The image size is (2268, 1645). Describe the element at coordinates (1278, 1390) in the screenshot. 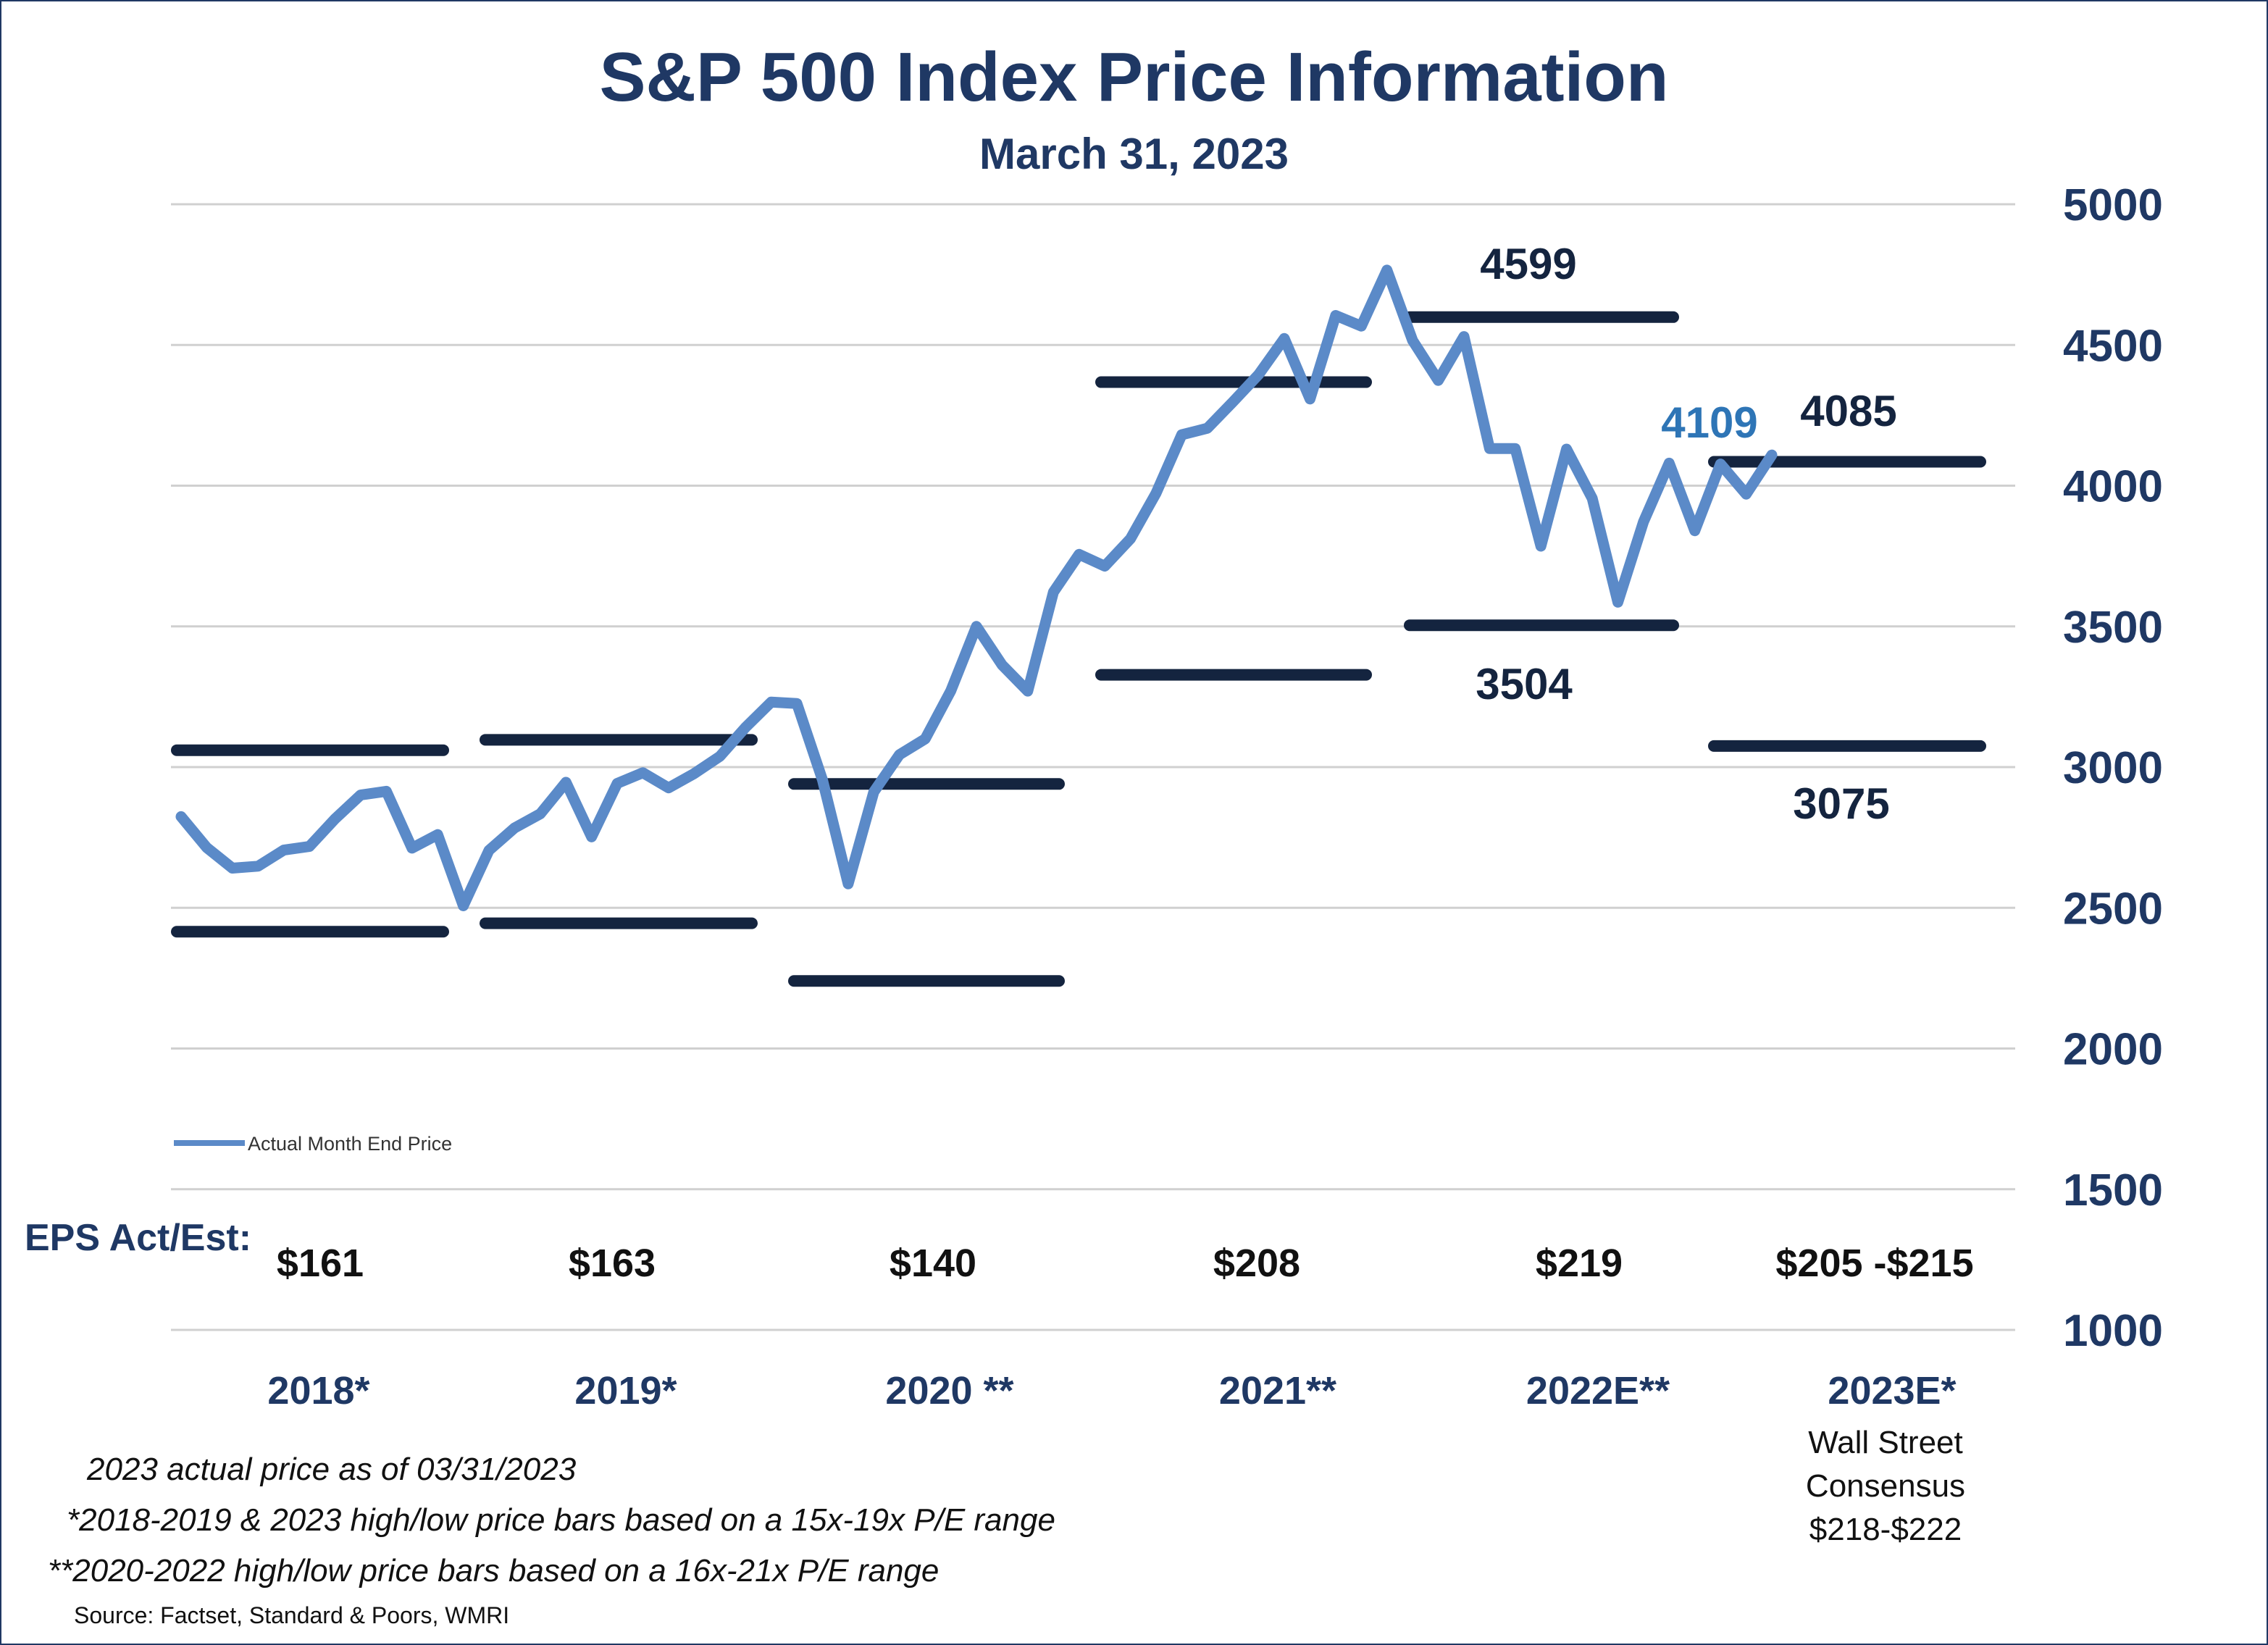

I see `year-label: 2021**` at that location.